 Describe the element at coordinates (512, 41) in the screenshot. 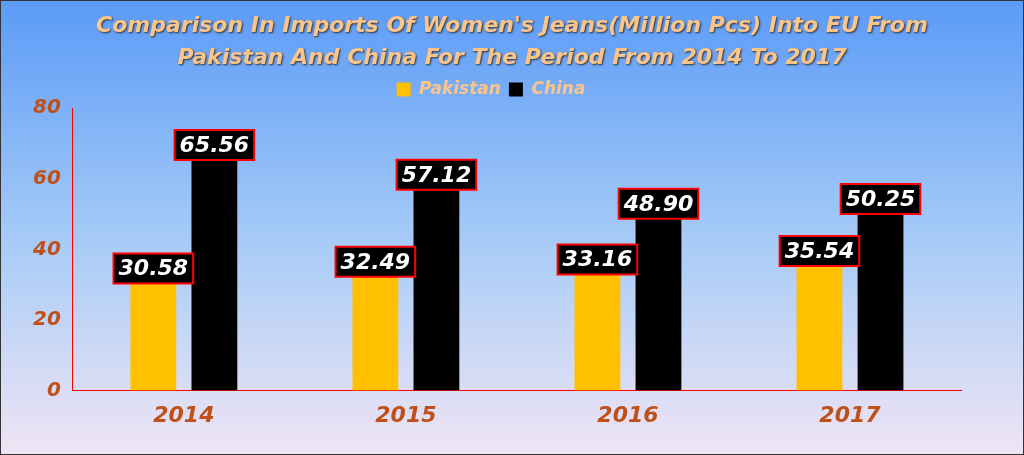

I see `chart-title: Comparison In Imports Of Women's Jeans(Million Pcs) Into EU From Pakistan And China For The Period From 2014 To 2017` at that location.